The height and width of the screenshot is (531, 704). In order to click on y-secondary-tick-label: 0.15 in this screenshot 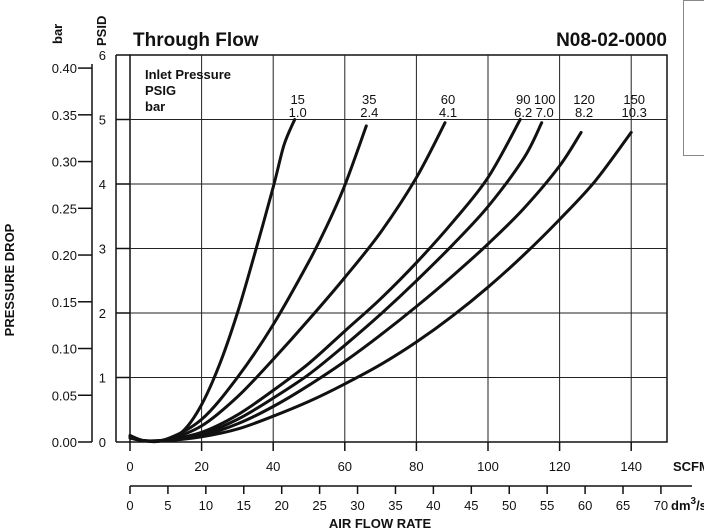, I will do `click(64, 302)`.